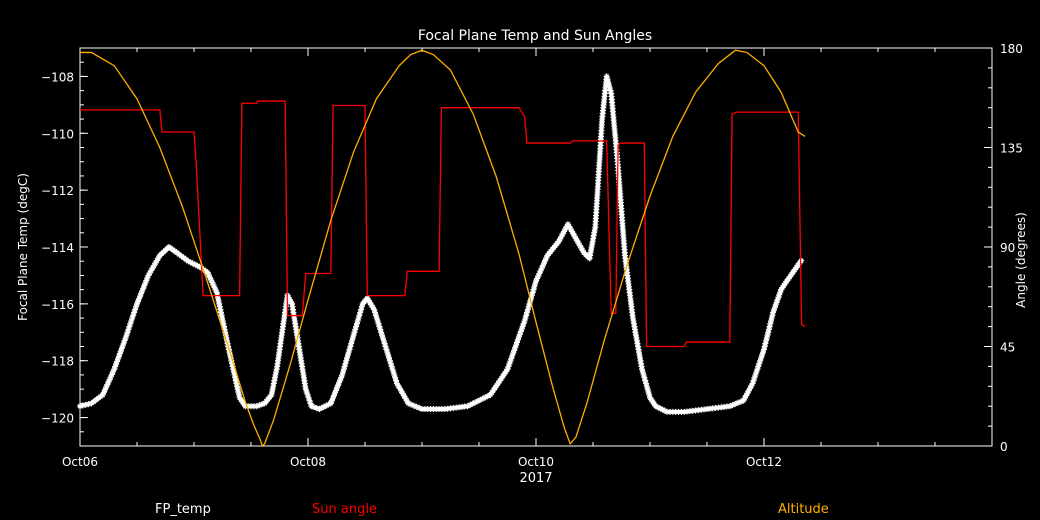 Image resolution: width=1040 pixels, height=520 pixels. I want to click on legend-fp-temp: FP_temp, so click(183, 509).